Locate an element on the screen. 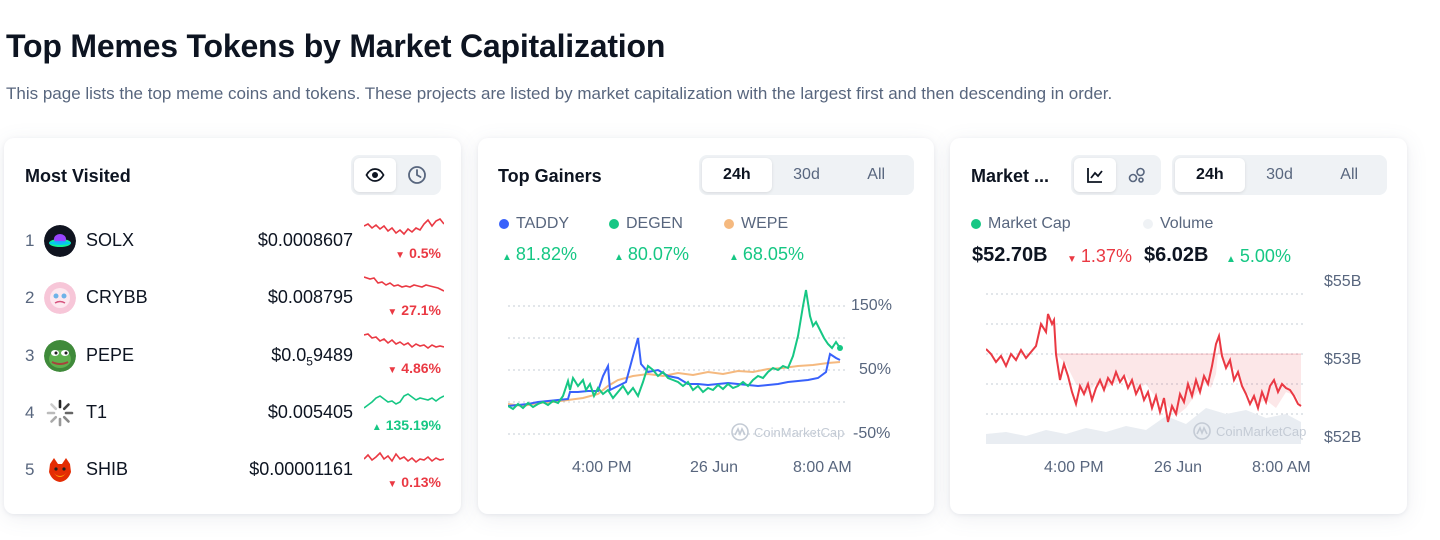  list-item: 5 SHIB $0.00001161 ▼ 0.13% is located at coordinates (232, 470).